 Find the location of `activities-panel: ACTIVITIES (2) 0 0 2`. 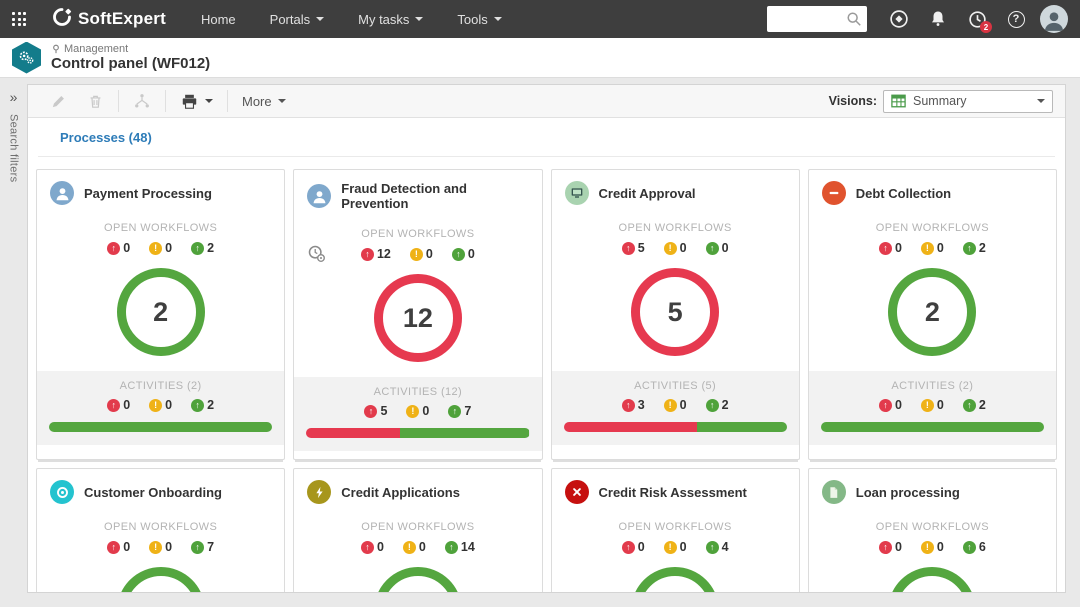

activities-panel: ACTIVITIES (2) 0 0 2 is located at coordinates (932, 408).